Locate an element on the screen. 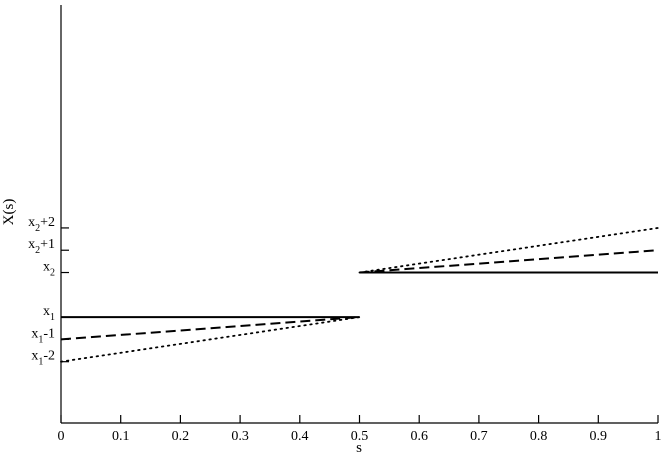 The image size is (664, 456). x-tick-label: 0.8 is located at coordinates (539, 436).